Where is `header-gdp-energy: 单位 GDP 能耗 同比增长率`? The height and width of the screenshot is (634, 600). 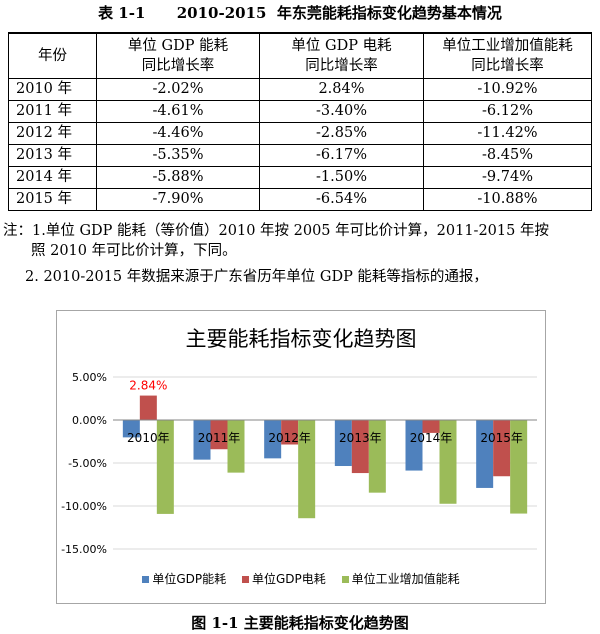
header-gdp-energy: 单位 GDP 能耗 同比增长率 is located at coordinates (178, 55).